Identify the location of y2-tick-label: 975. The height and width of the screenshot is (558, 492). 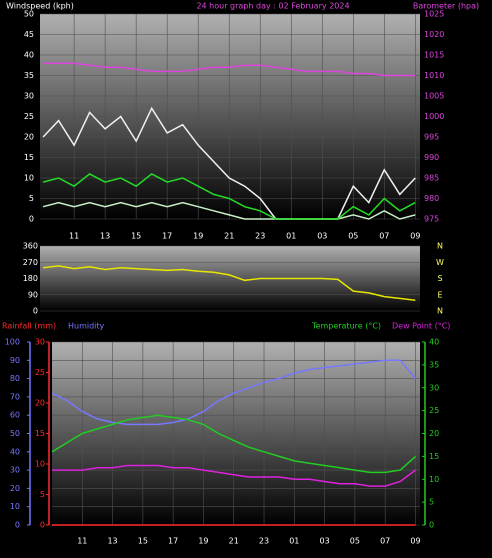
(431, 219).